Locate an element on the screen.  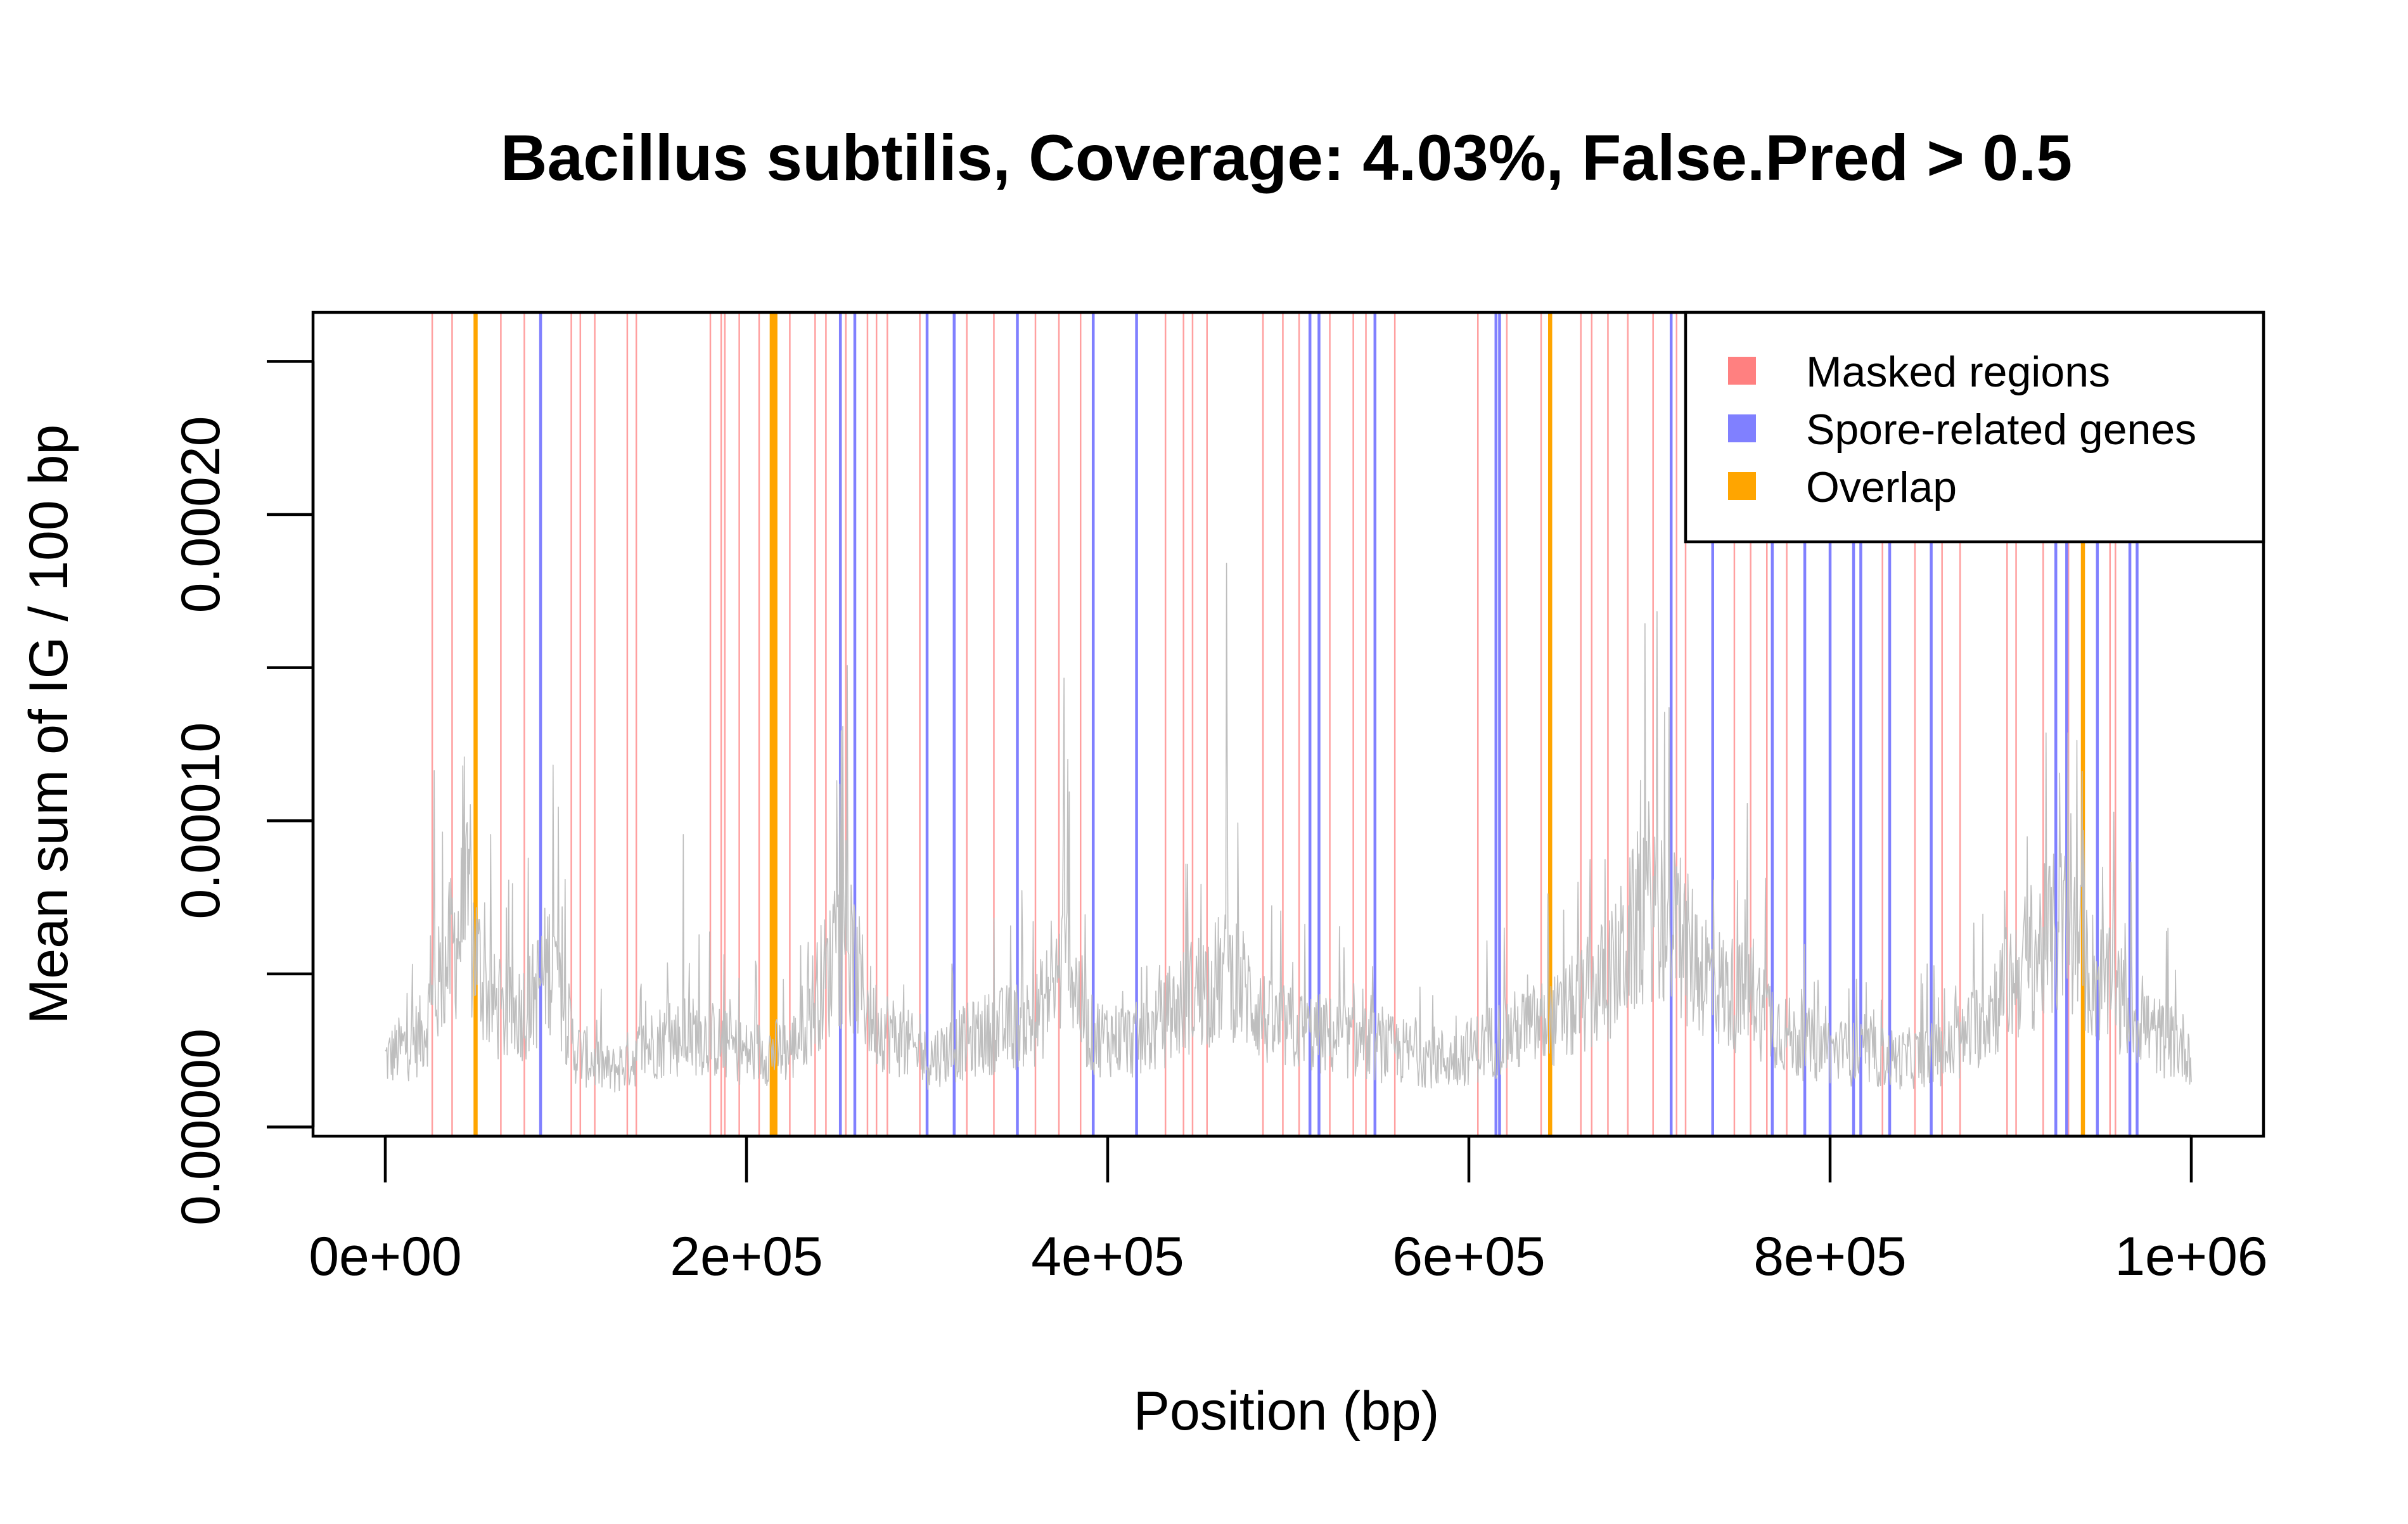
y-tick-label: 0.00020 is located at coordinates (200, 515).